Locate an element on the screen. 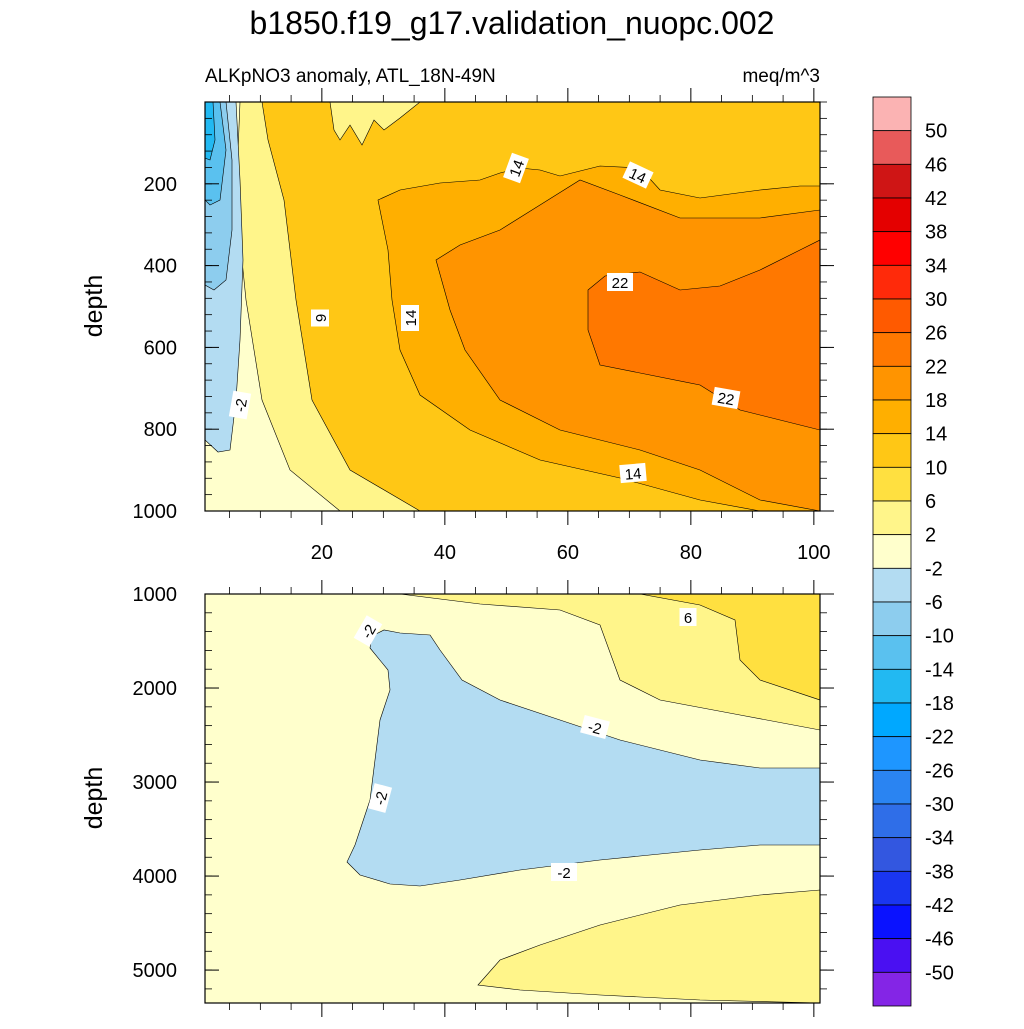 Image resolution: width=1024 pixels, height=1029 pixels. svg-text: 9 is located at coordinates (321, 318).